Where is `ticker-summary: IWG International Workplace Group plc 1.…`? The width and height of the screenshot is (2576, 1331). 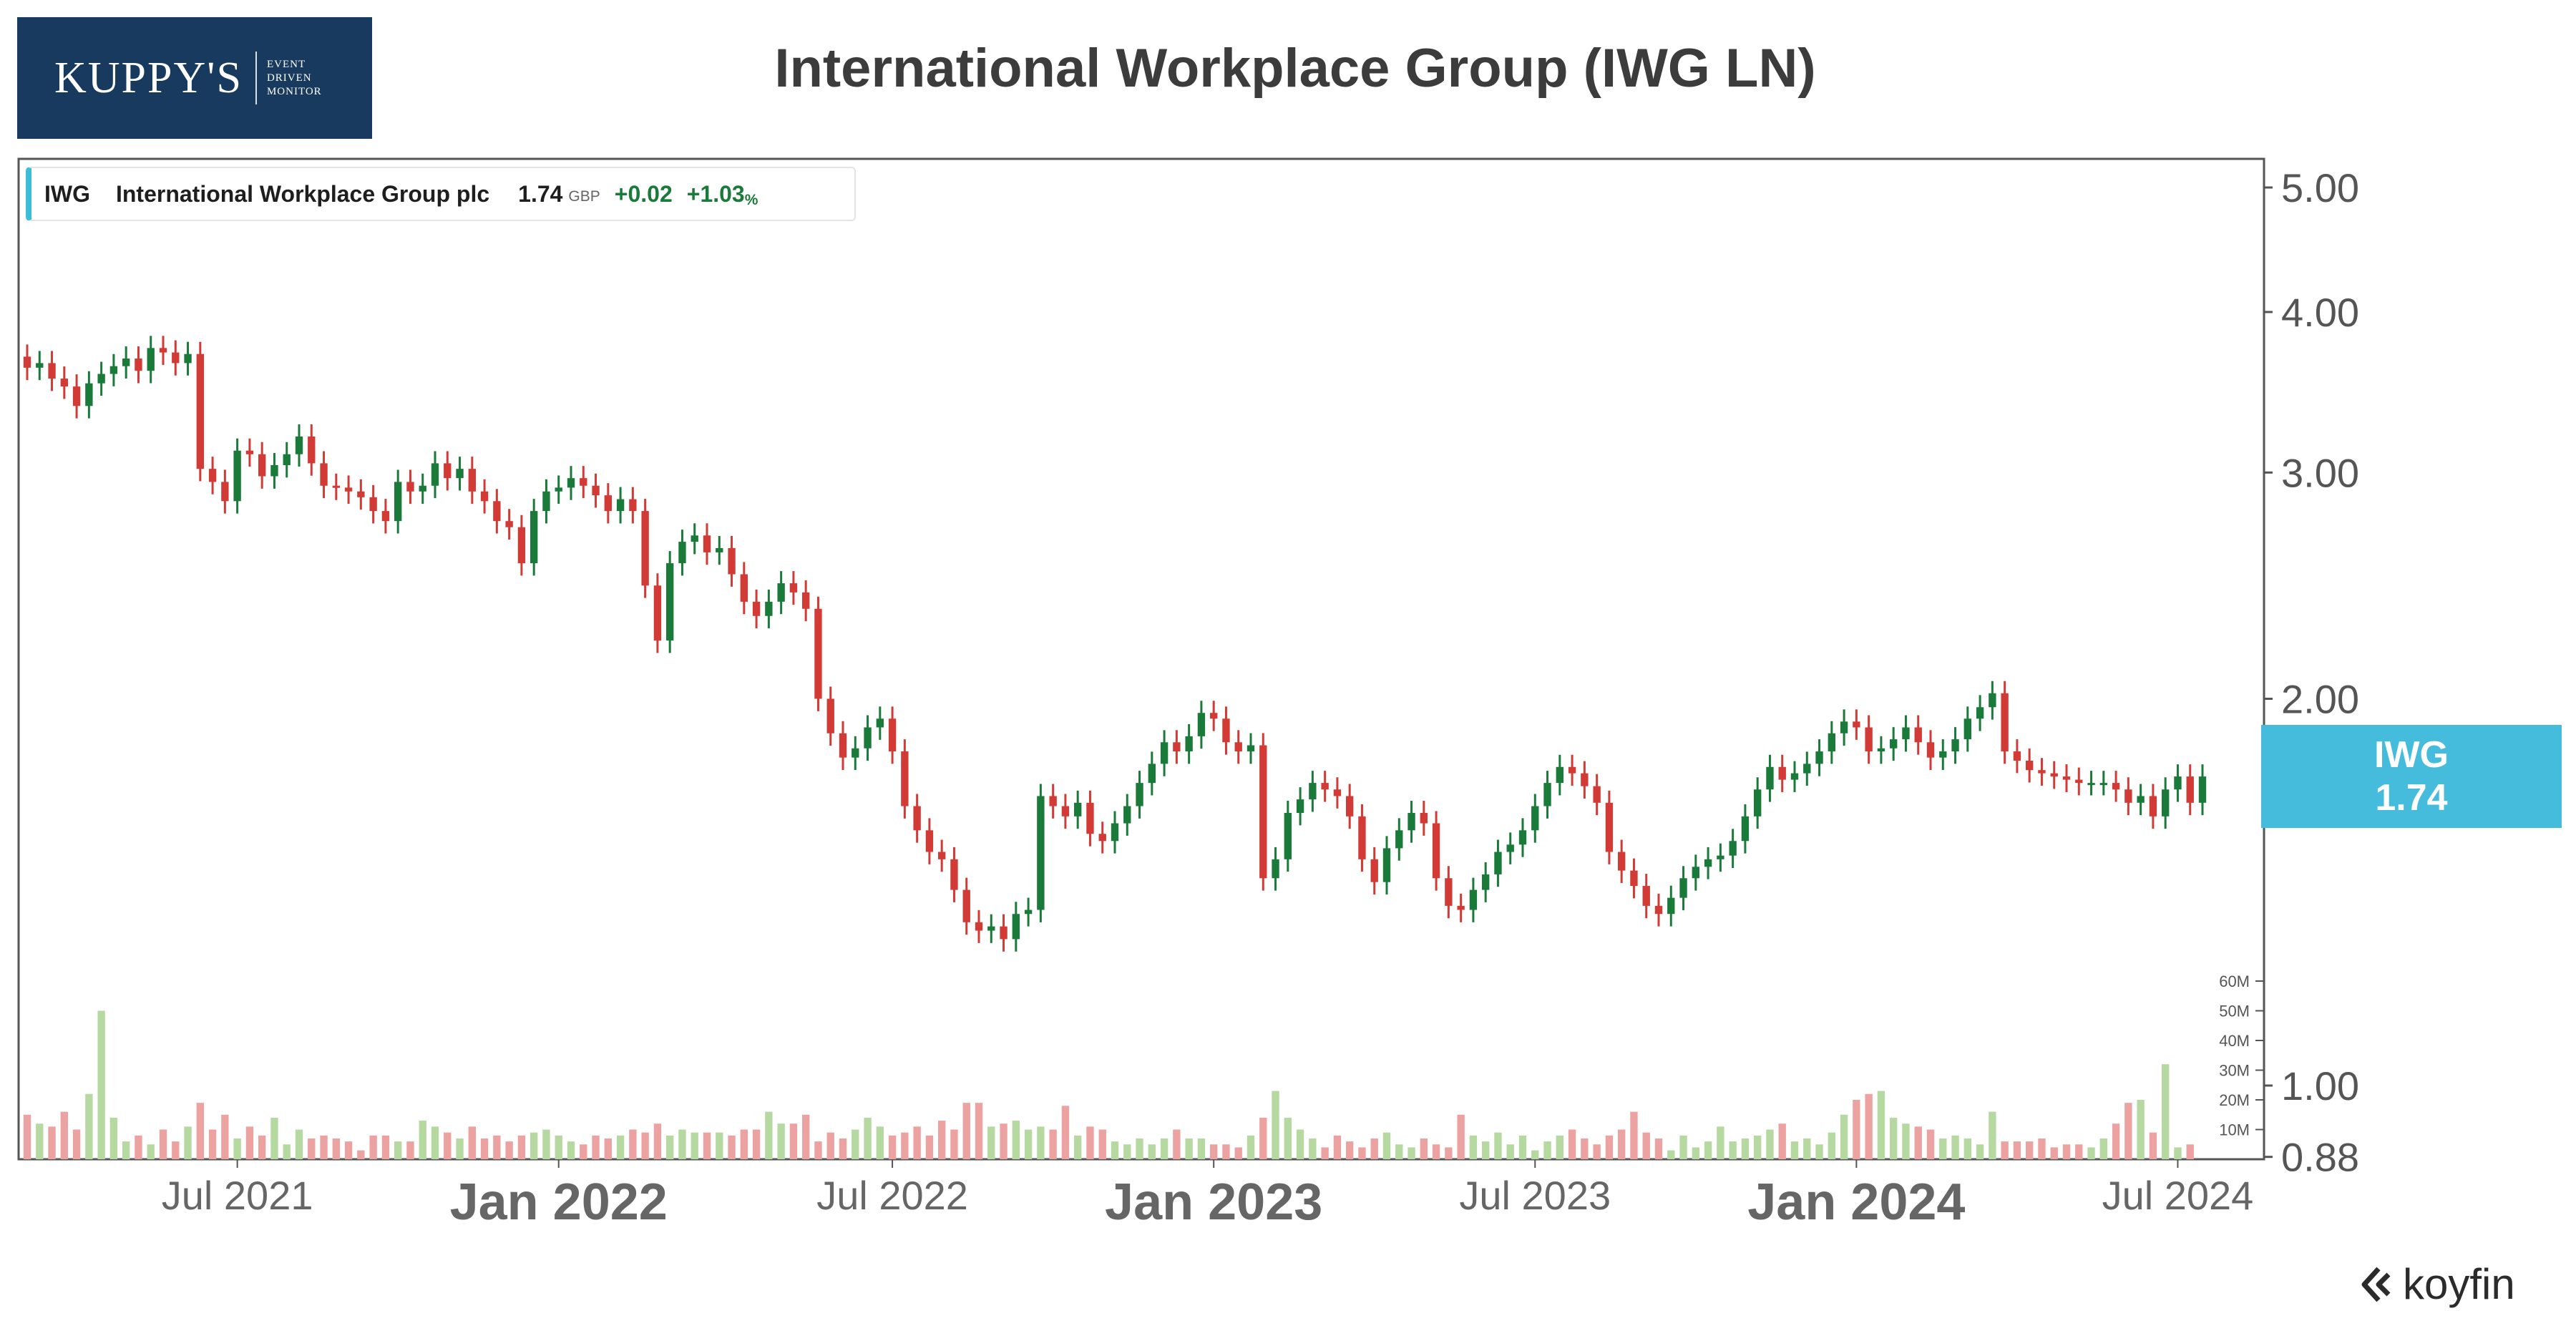 ticker-summary: IWG International Workplace Group plc 1.… is located at coordinates (441, 194).